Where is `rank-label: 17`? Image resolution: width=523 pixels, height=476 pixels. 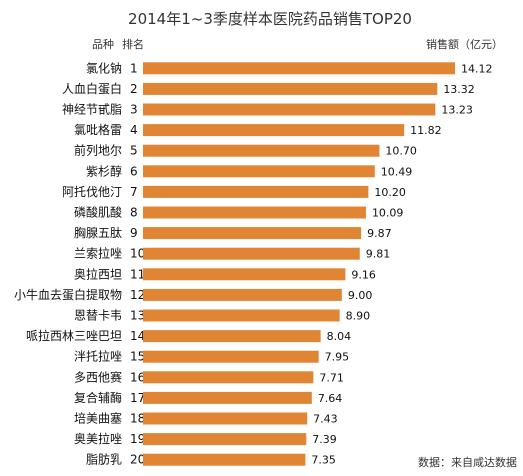 rank-label: 17 is located at coordinates (137, 398).